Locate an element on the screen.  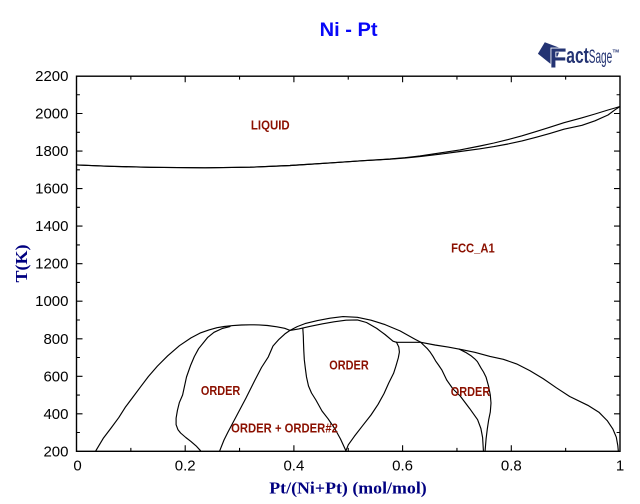
svg-text: 1000 is located at coordinates (51, 301).